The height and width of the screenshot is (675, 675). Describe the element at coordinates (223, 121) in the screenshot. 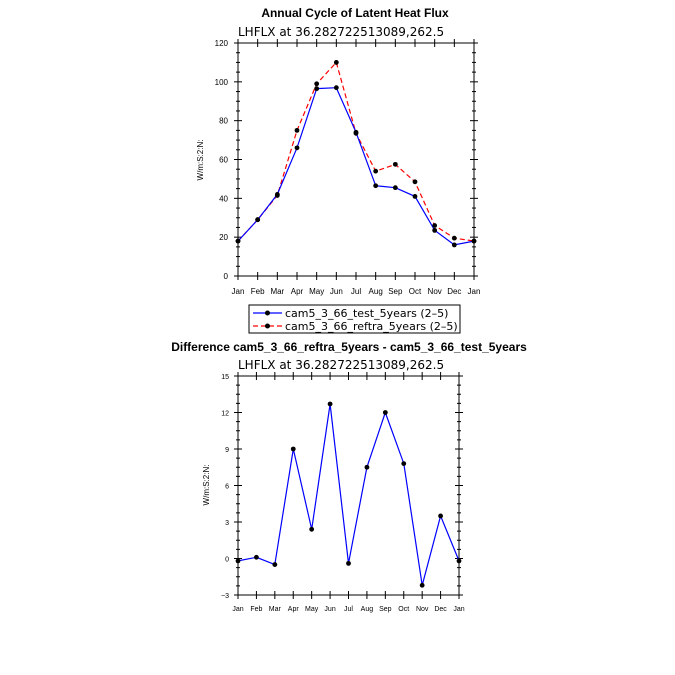

I see `y-tick-label: 80` at that location.